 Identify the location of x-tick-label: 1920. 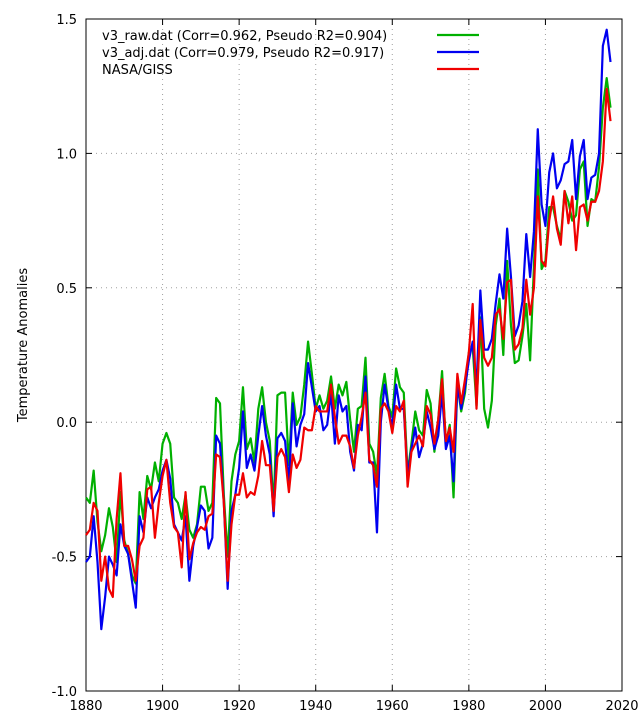
(239, 706).